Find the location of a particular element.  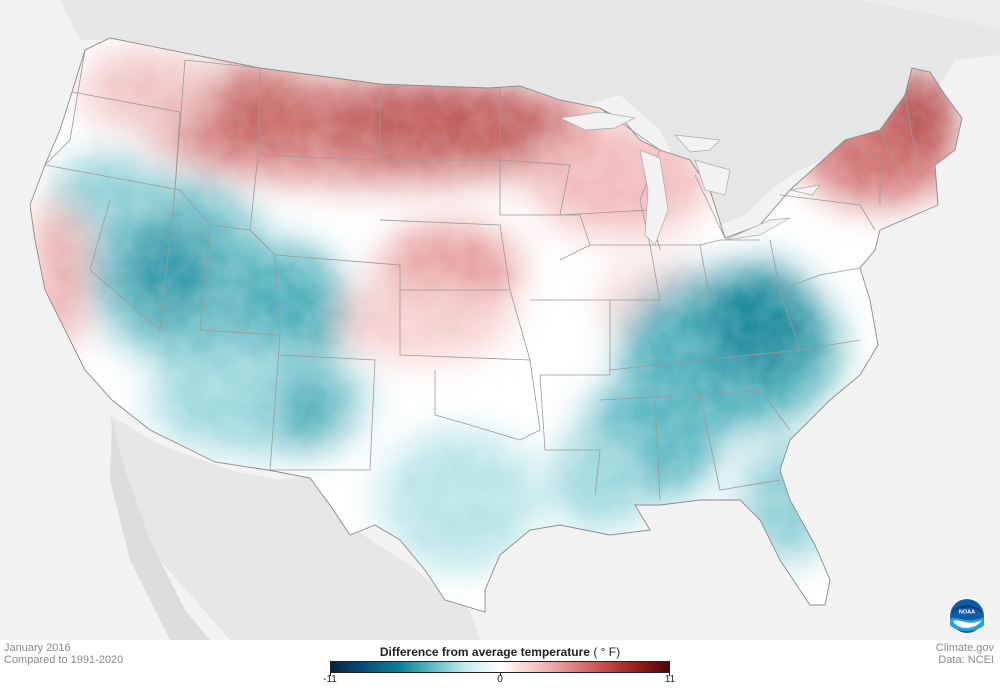

legend-color-bar is located at coordinates (500, 667).